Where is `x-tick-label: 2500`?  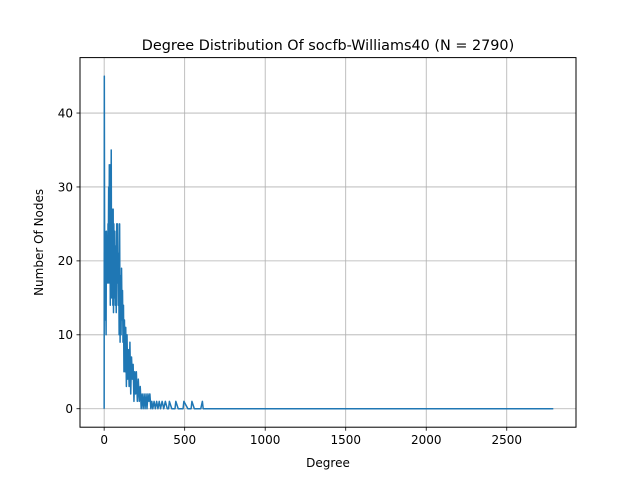 x-tick-label: 2500 is located at coordinates (506, 440).